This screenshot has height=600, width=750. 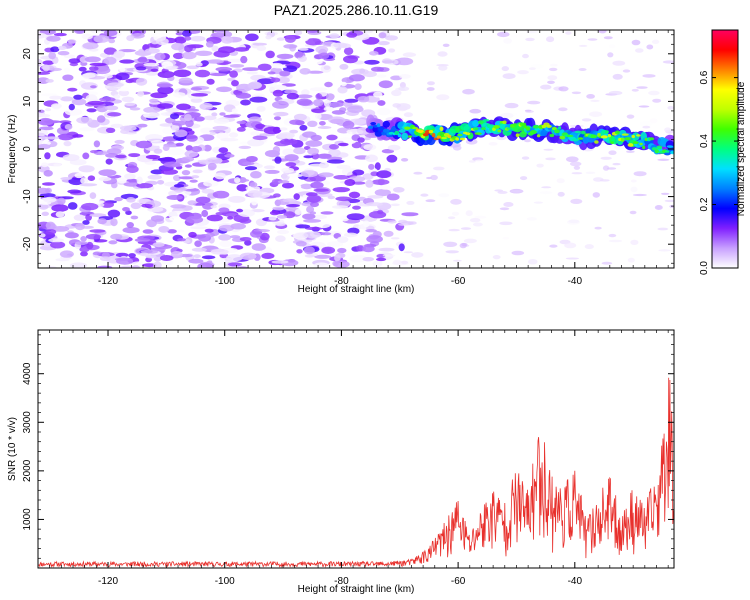 What do you see at coordinates (704, 141) in the screenshot?
I see `colorbar-tick-label: 0.4` at bounding box center [704, 141].